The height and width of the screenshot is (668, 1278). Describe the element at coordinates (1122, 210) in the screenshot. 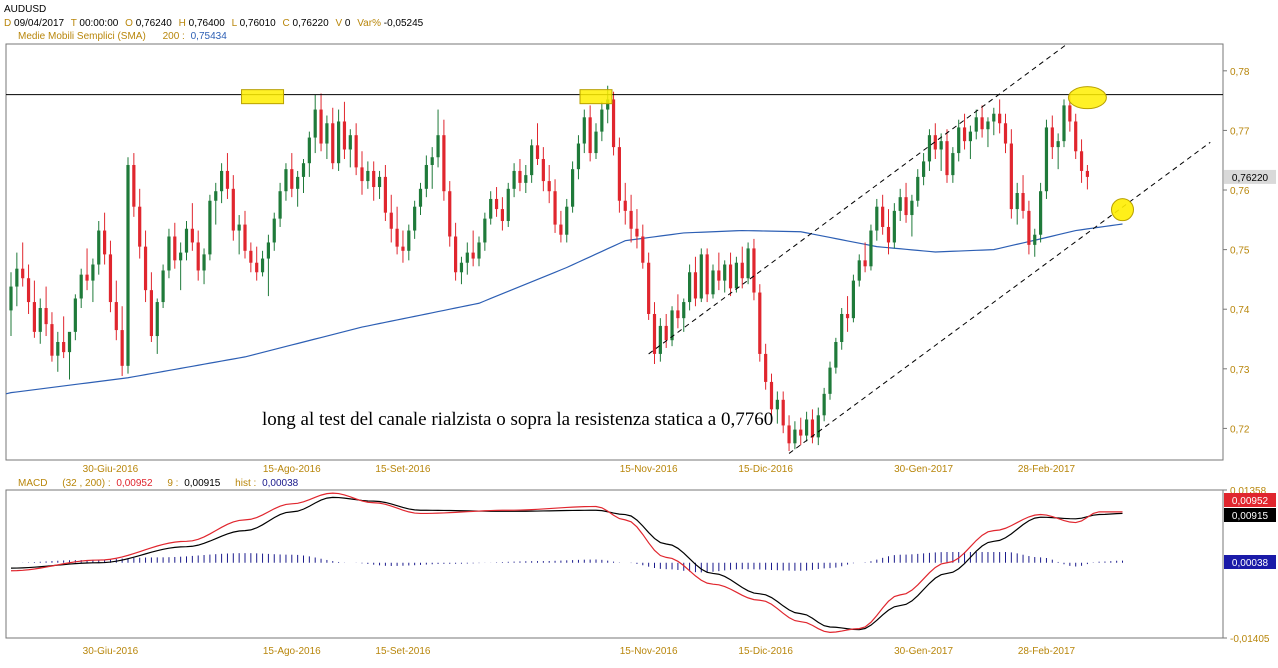

I see `highlight-circle` at that location.